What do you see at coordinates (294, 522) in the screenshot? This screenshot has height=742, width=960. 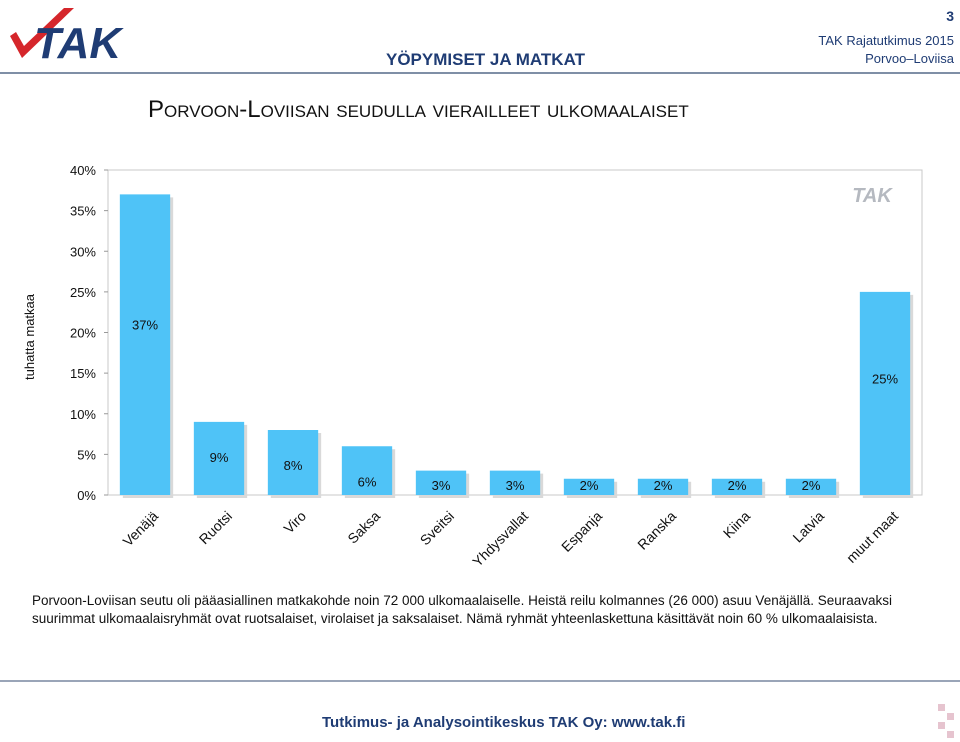 I see `x-tick-label: Viro` at bounding box center [294, 522].